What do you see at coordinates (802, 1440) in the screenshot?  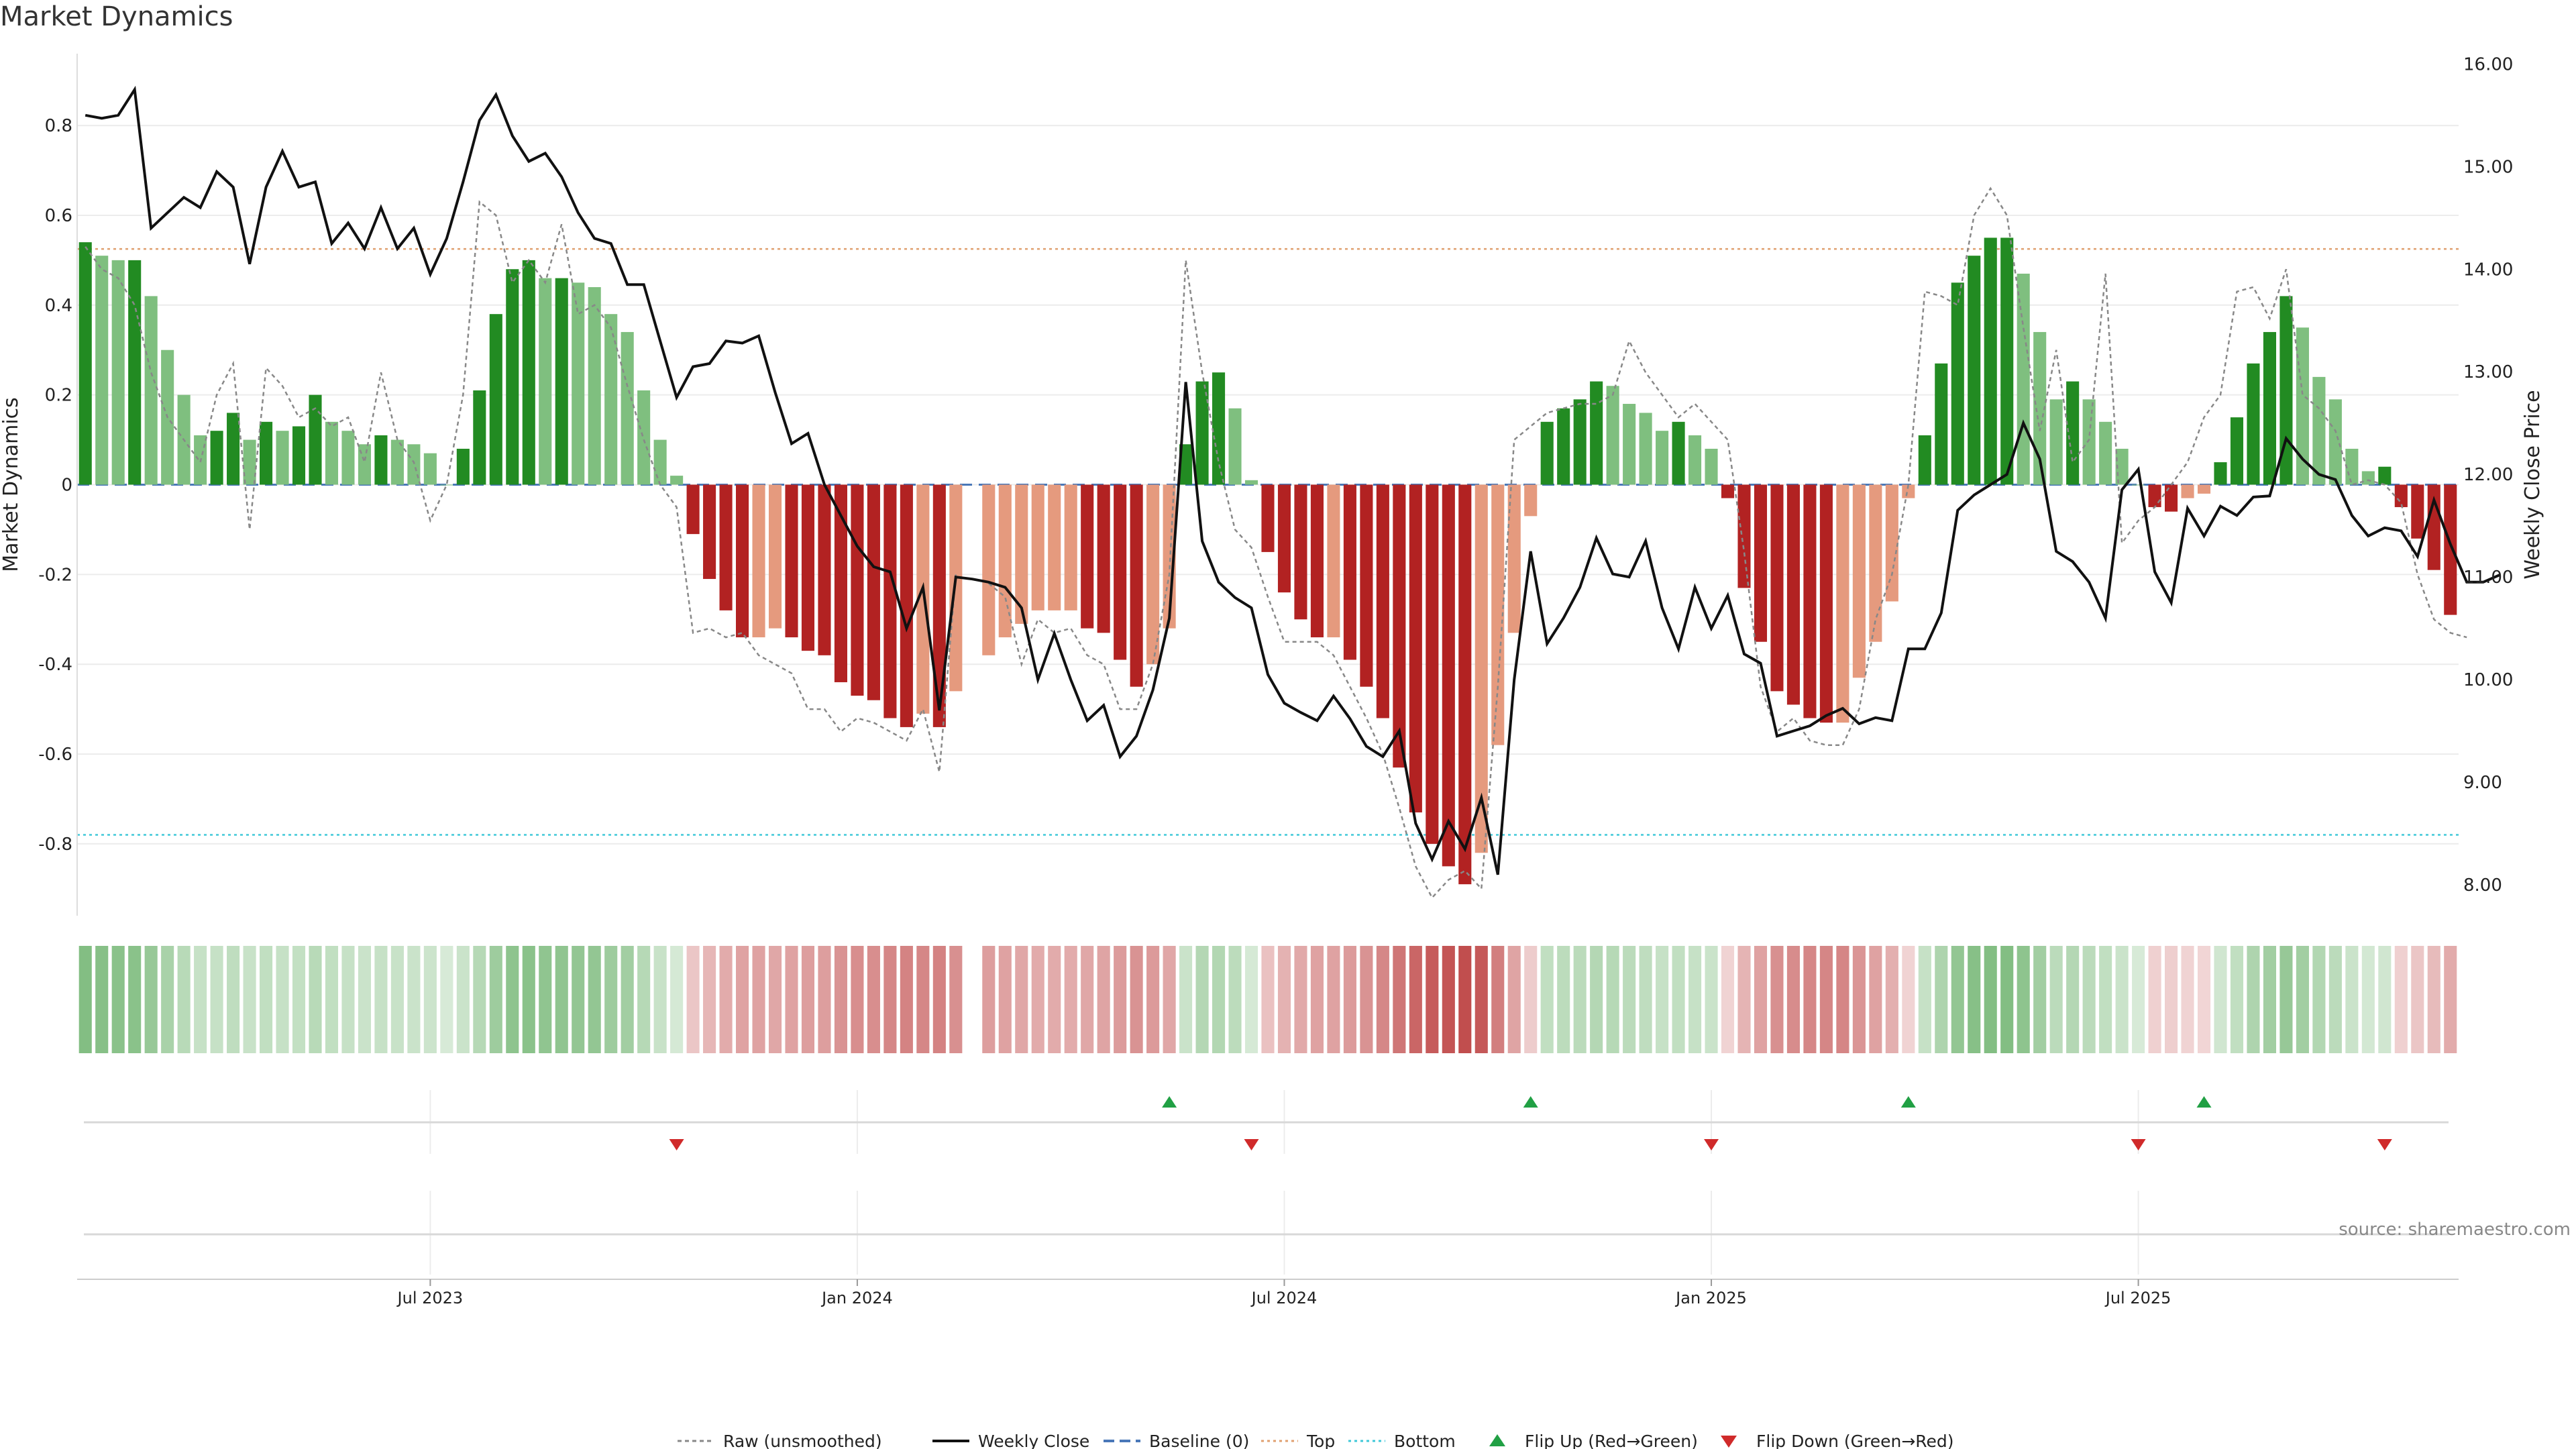 I see `legend-label: Raw (unsmoothed)` at bounding box center [802, 1440].